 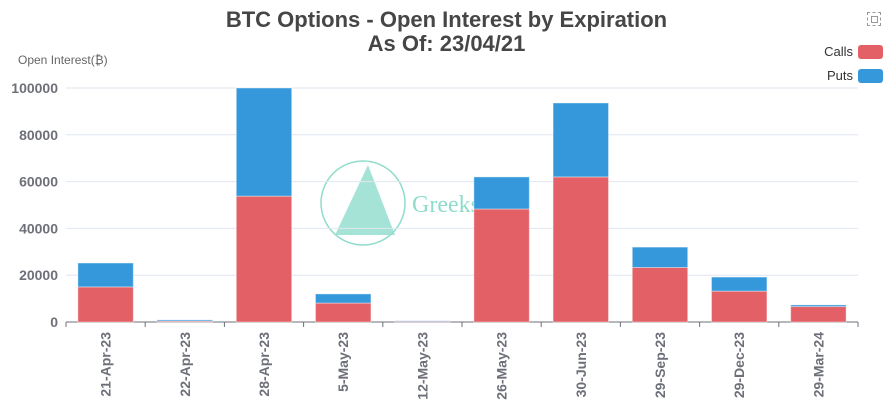 What do you see at coordinates (34, 88) in the screenshot?
I see `y-tick-label: 100000` at bounding box center [34, 88].